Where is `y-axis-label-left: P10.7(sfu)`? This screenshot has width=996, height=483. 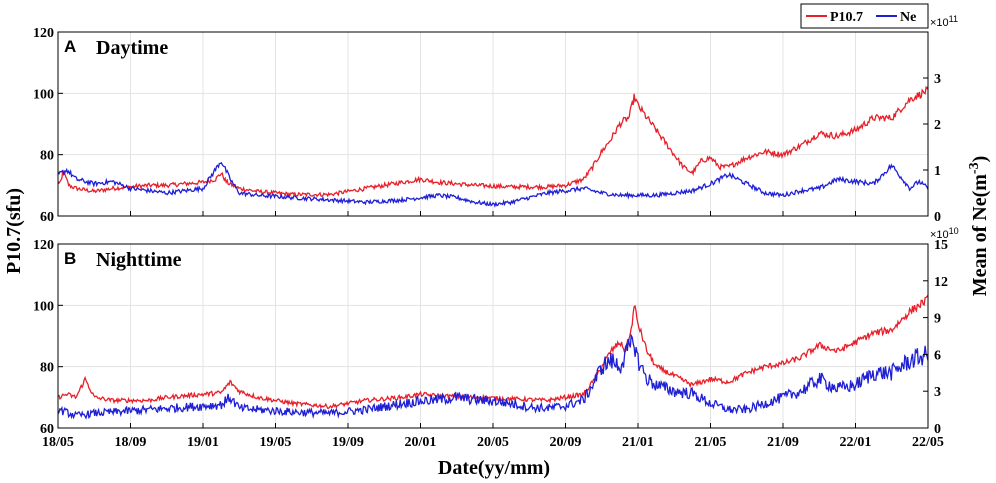 y-axis-label-left: P10.7(sfu) is located at coordinates (14, 231).